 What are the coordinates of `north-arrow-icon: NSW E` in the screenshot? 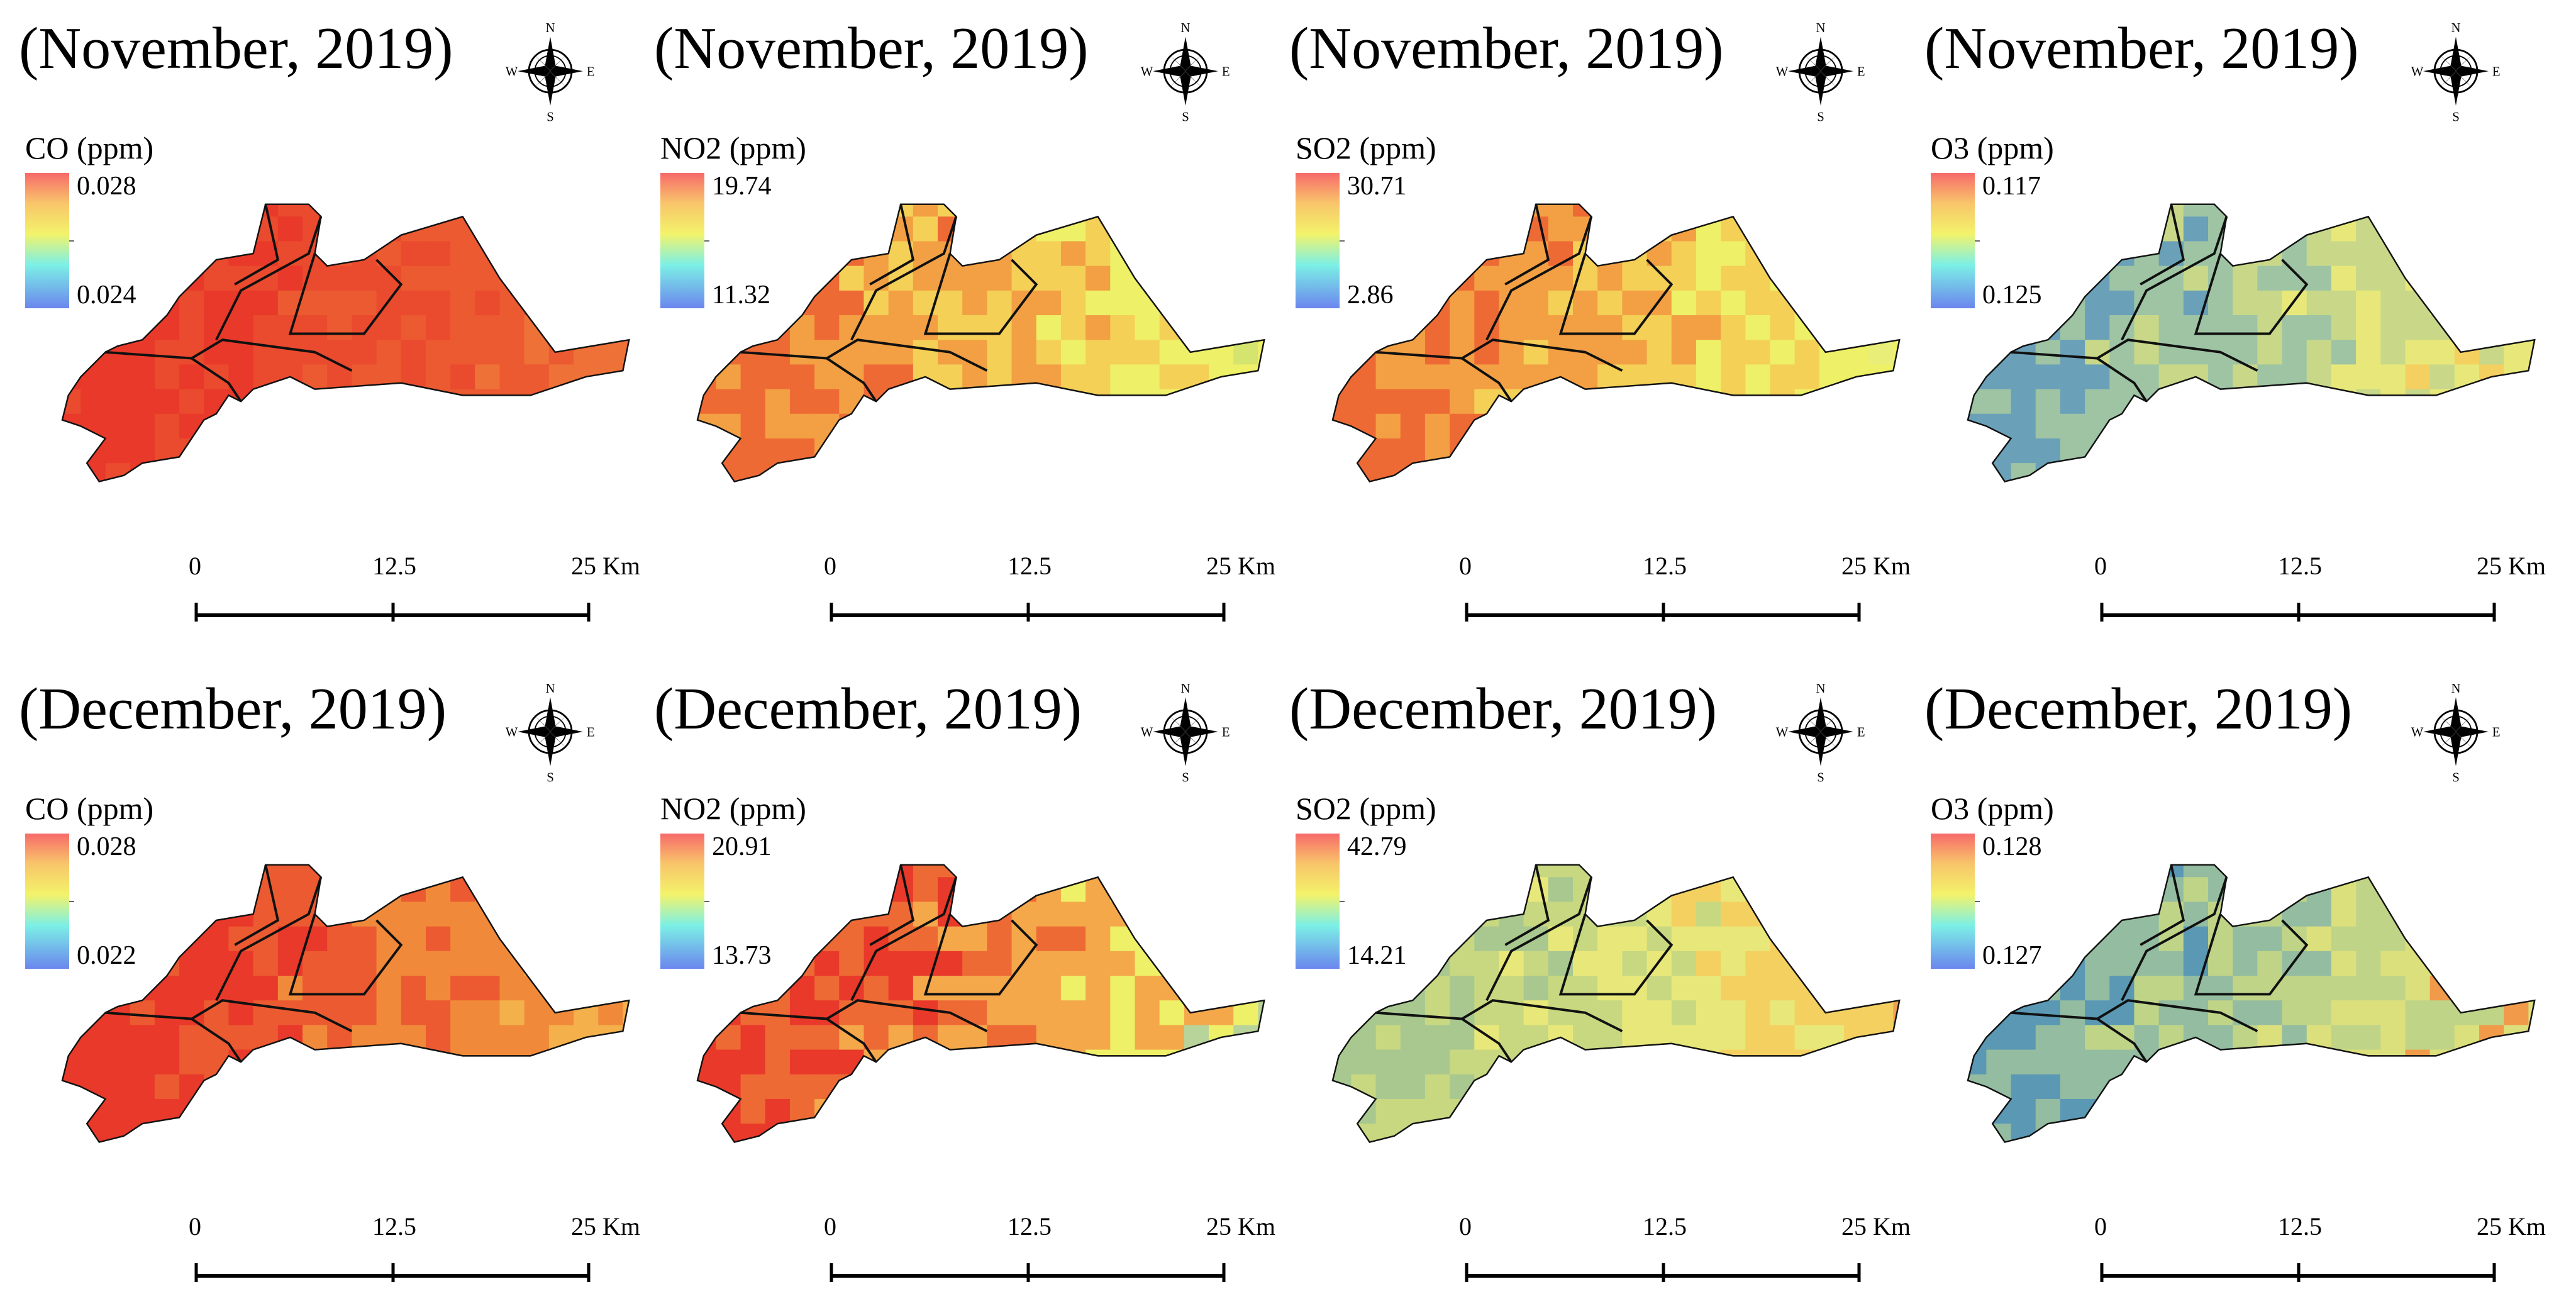 It's located at (1185, 73).